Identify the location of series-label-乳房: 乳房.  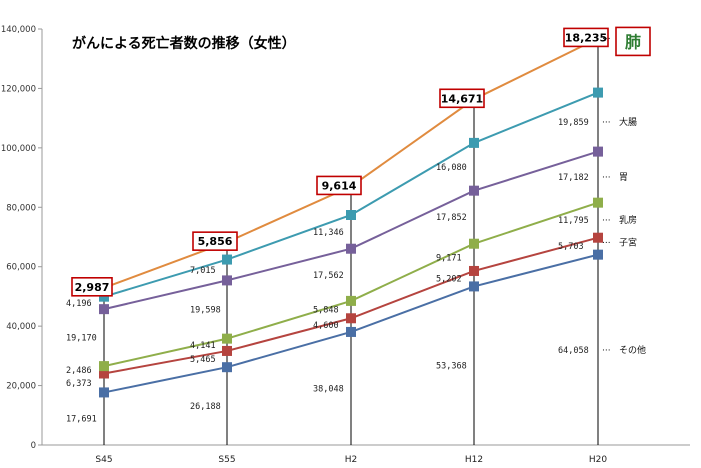
(628, 220).